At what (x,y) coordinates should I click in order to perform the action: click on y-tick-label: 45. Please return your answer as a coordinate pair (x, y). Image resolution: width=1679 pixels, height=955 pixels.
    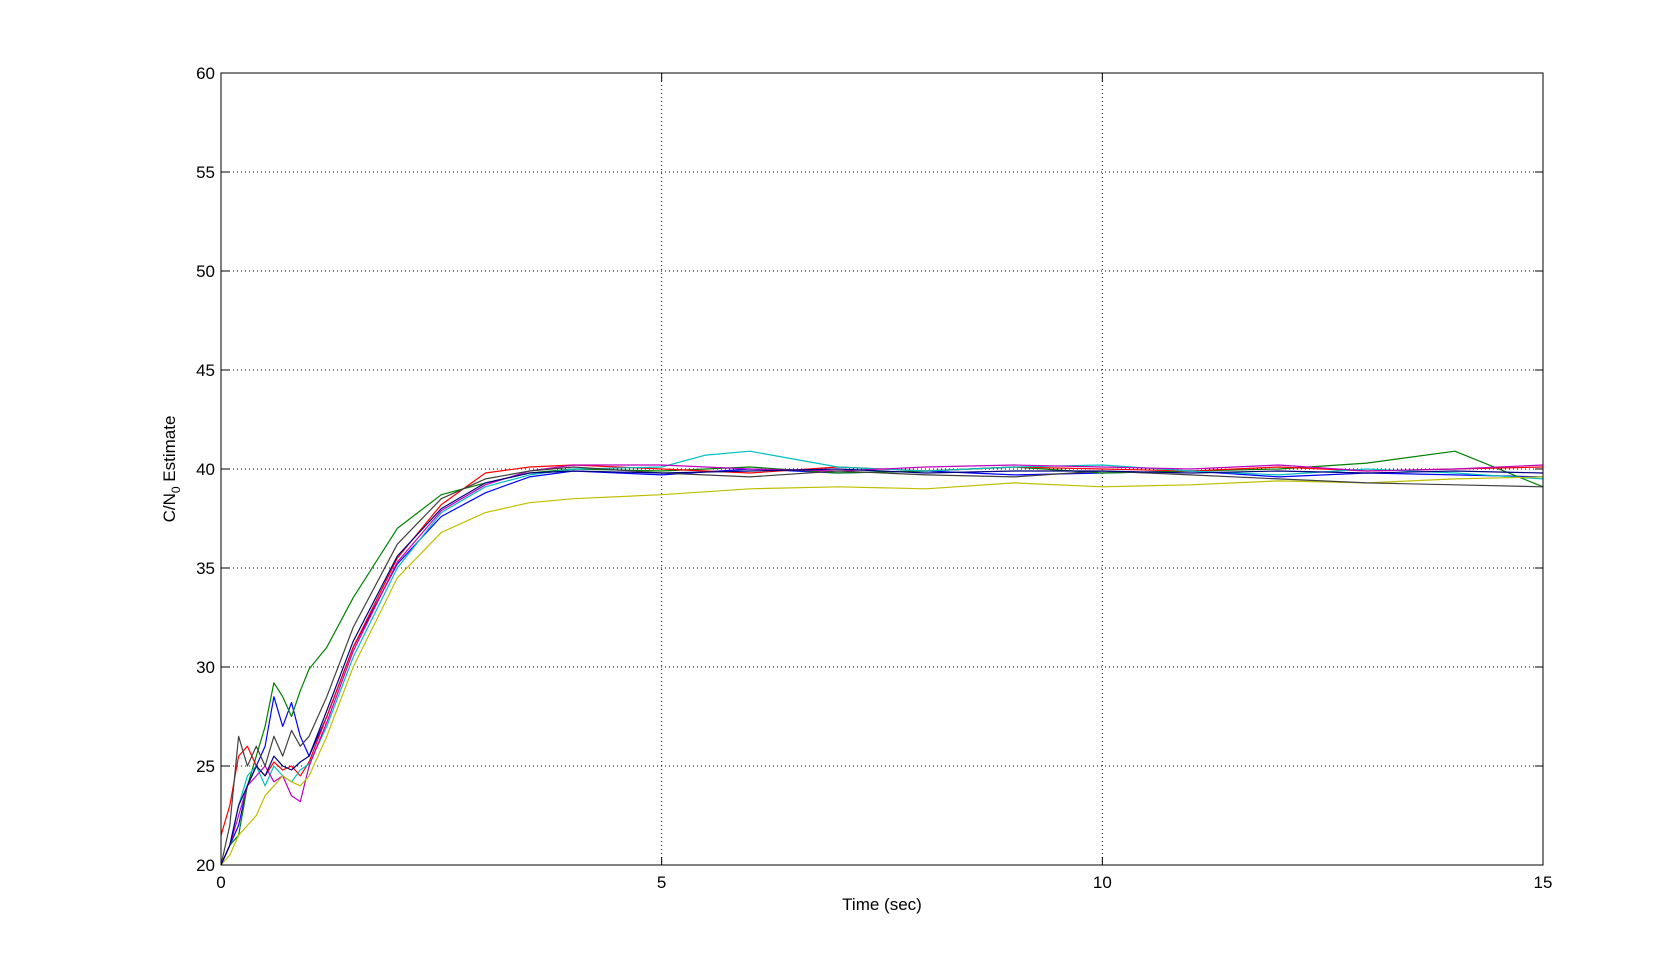
    Looking at the image, I should click on (205, 370).